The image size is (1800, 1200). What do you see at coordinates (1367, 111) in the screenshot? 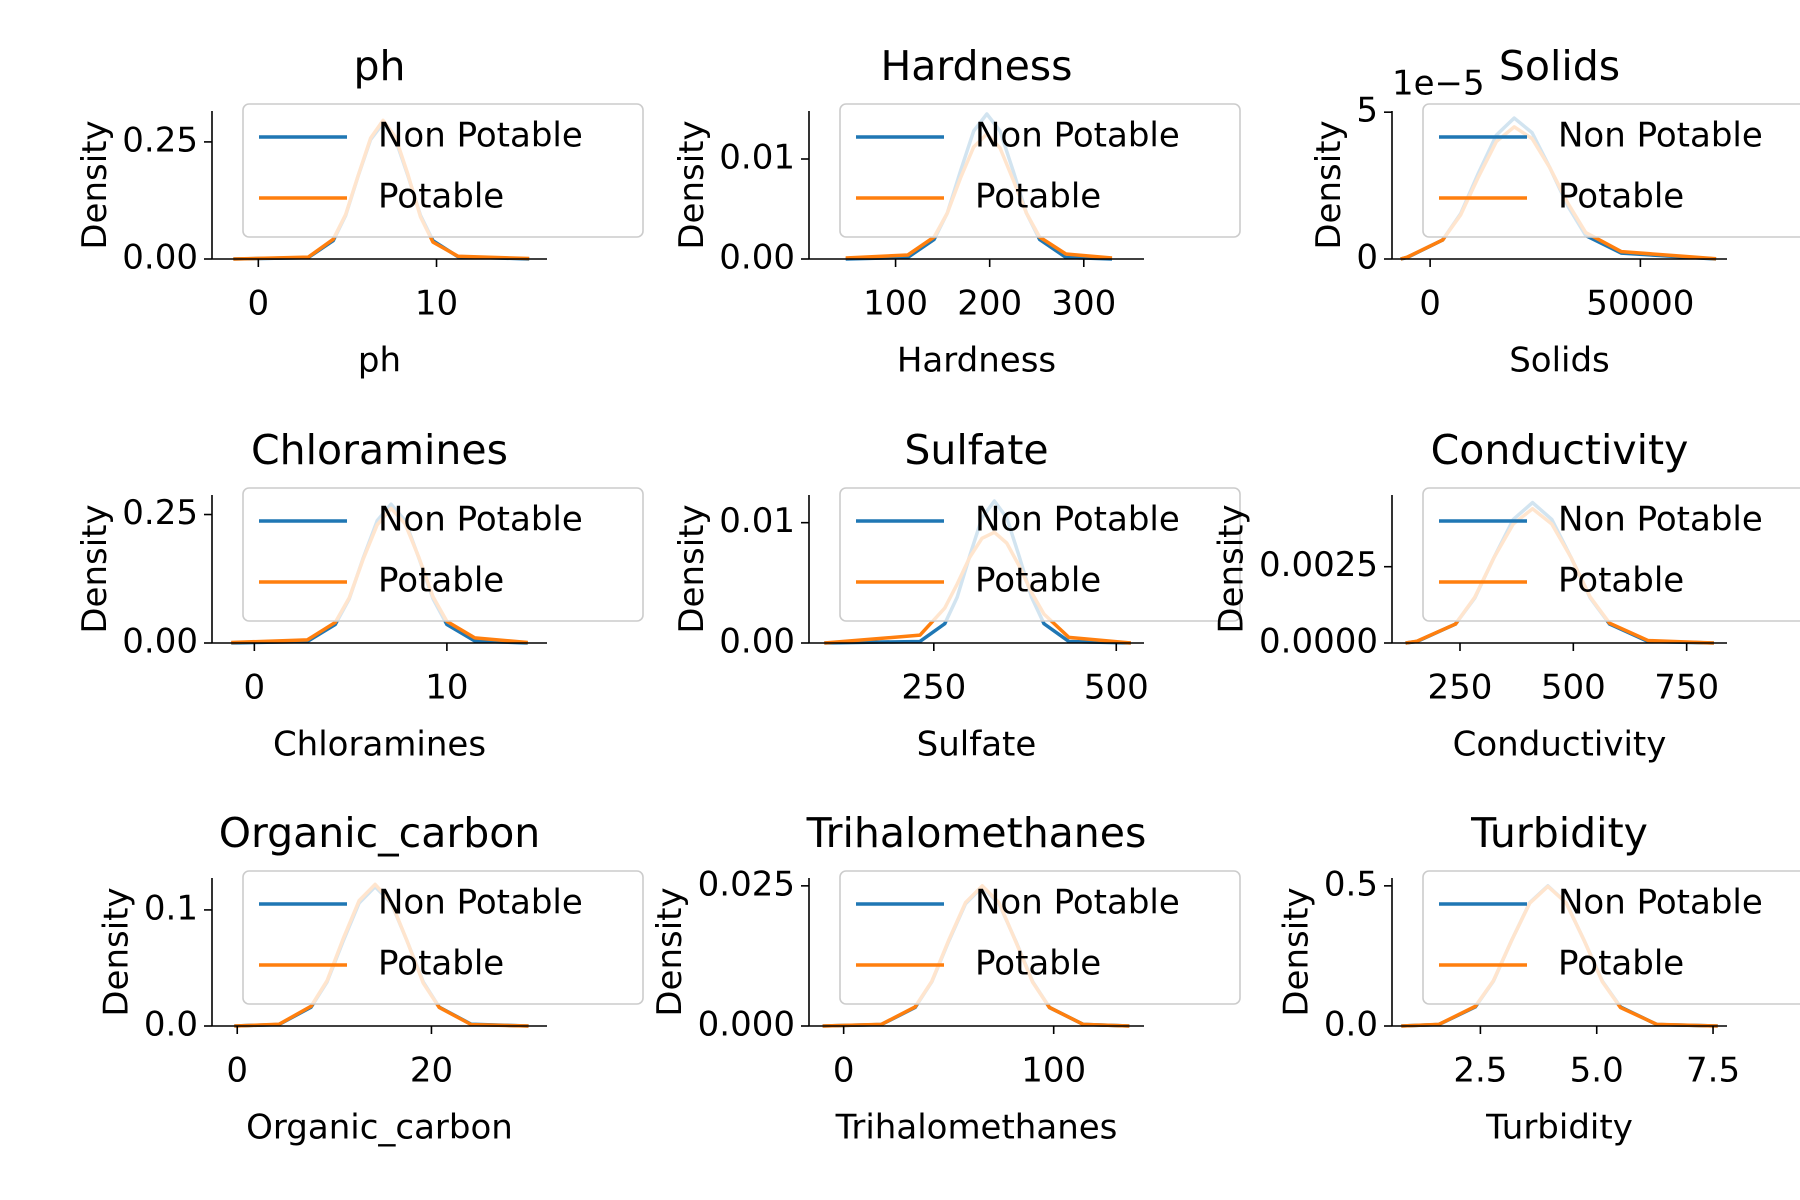
I see `y-tick-label: 5` at bounding box center [1367, 111].